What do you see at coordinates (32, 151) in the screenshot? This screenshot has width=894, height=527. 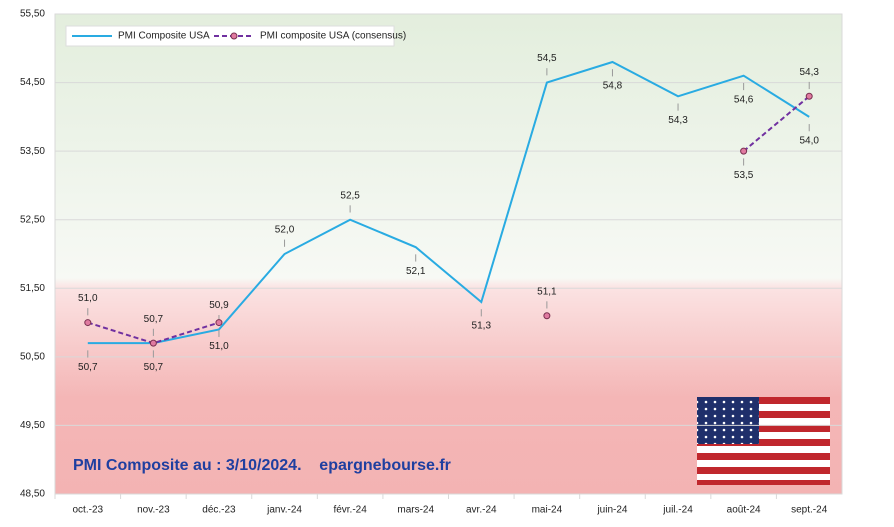 I see `y-tick-label: 53,50` at bounding box center [32, 151].